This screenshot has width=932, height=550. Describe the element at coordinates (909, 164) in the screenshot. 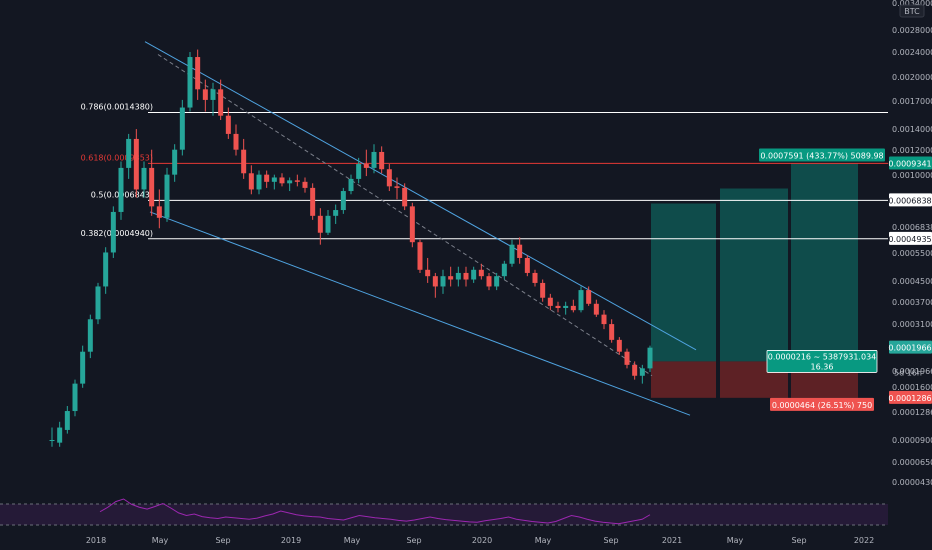

I see `price-tag-text: 0.0009341` at that location.